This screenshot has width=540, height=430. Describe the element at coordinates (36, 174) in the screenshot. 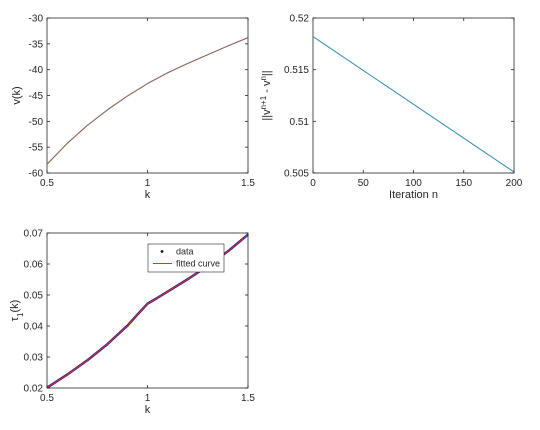

I see `y-tick-label: -60` at that location.